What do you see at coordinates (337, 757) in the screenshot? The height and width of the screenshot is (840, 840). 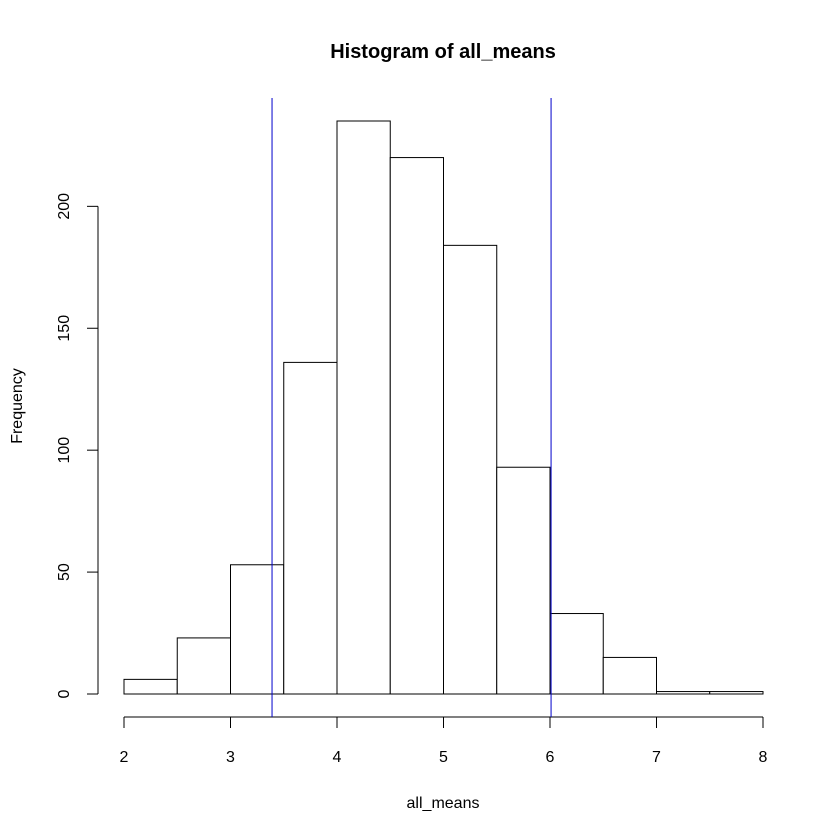 I see `x-tick-label: 4` at bounding box center [337, 757].